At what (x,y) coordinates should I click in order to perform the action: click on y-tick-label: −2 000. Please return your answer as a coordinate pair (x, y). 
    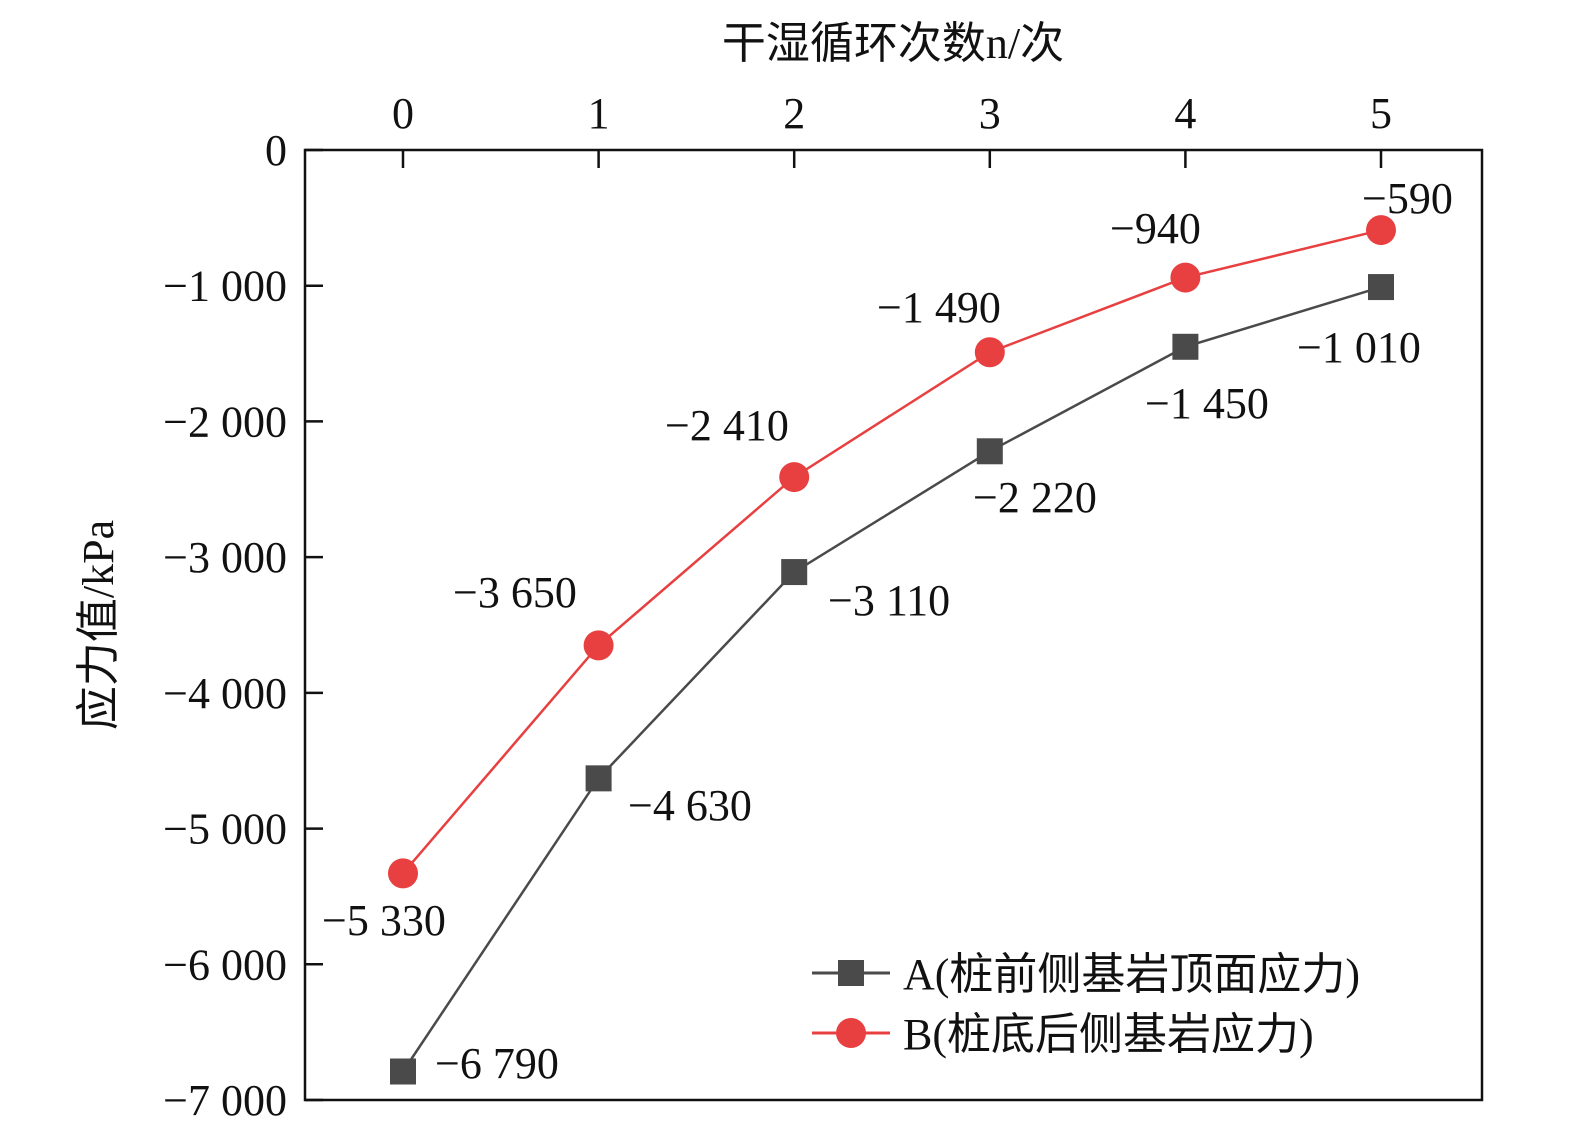
    Looking at the image, I should click on (225, 421).